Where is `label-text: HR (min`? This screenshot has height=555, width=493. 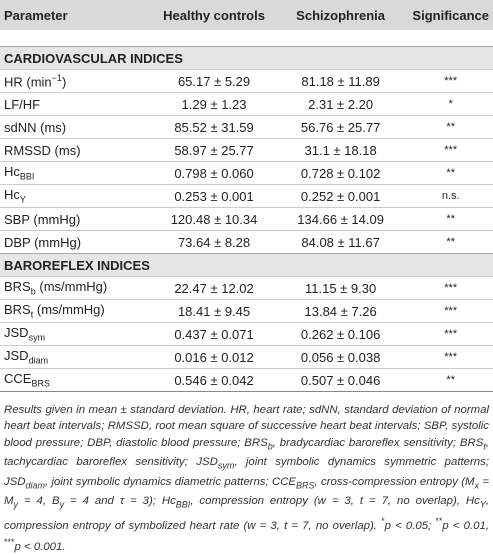 label-text: HR (min is located at coordinates (28, 82).